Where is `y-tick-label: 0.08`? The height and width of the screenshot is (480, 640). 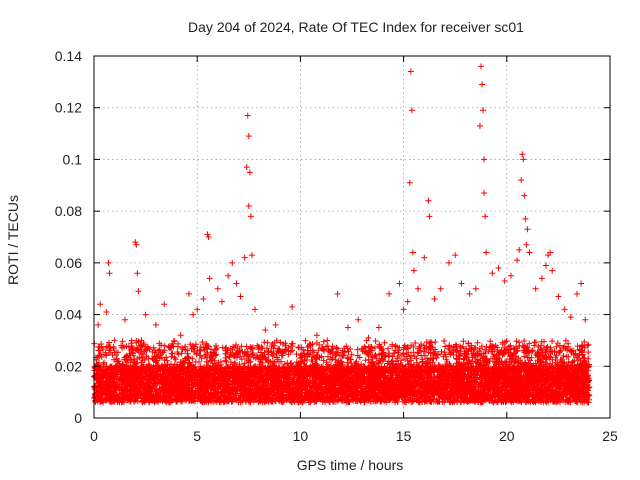 y-tick-label: 0.08 is located at coordinates (68, 211).